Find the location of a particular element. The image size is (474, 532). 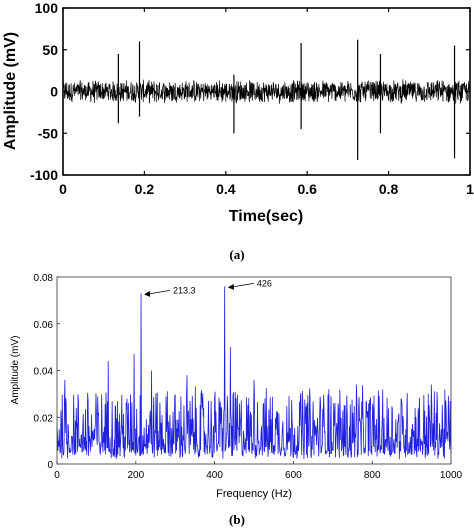

noise-trace is located at coordinates (266, 91).